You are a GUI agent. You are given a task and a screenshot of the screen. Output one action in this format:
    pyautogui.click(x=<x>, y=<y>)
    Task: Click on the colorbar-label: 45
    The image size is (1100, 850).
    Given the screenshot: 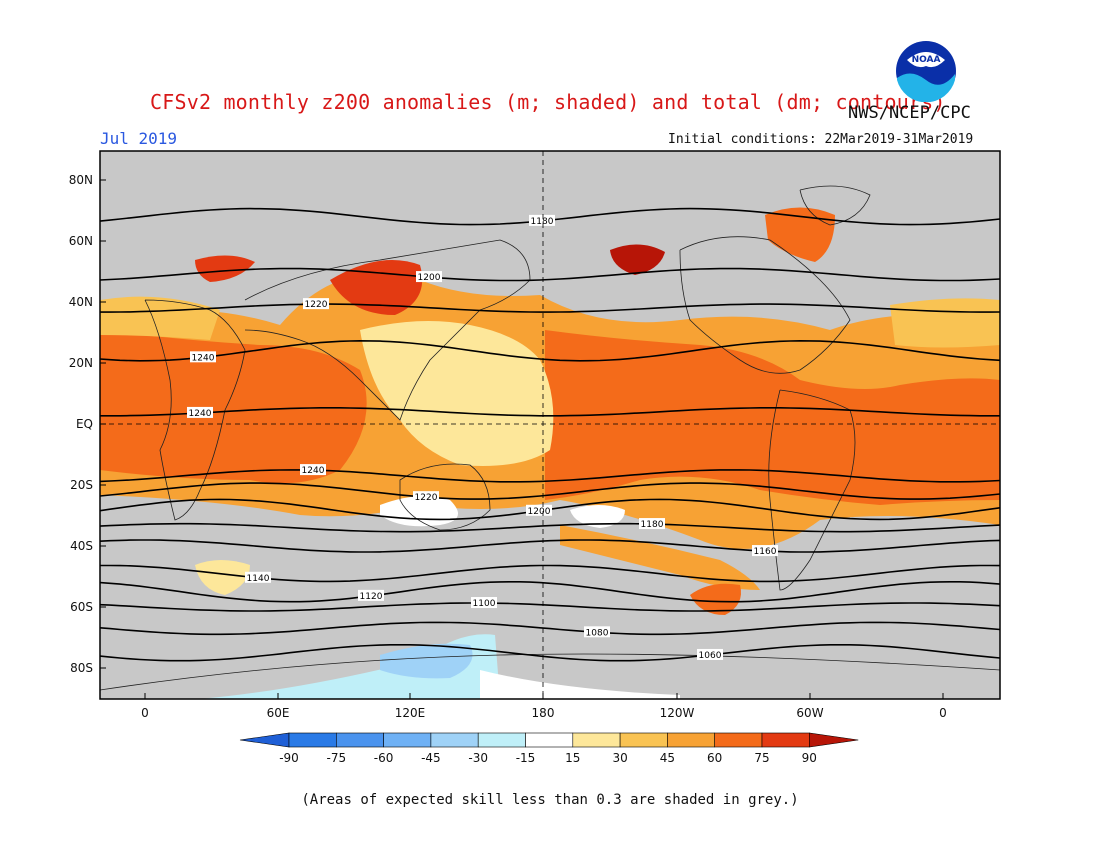 What is the action you would take?
    pyautogui.click(x=667, y=758)
    